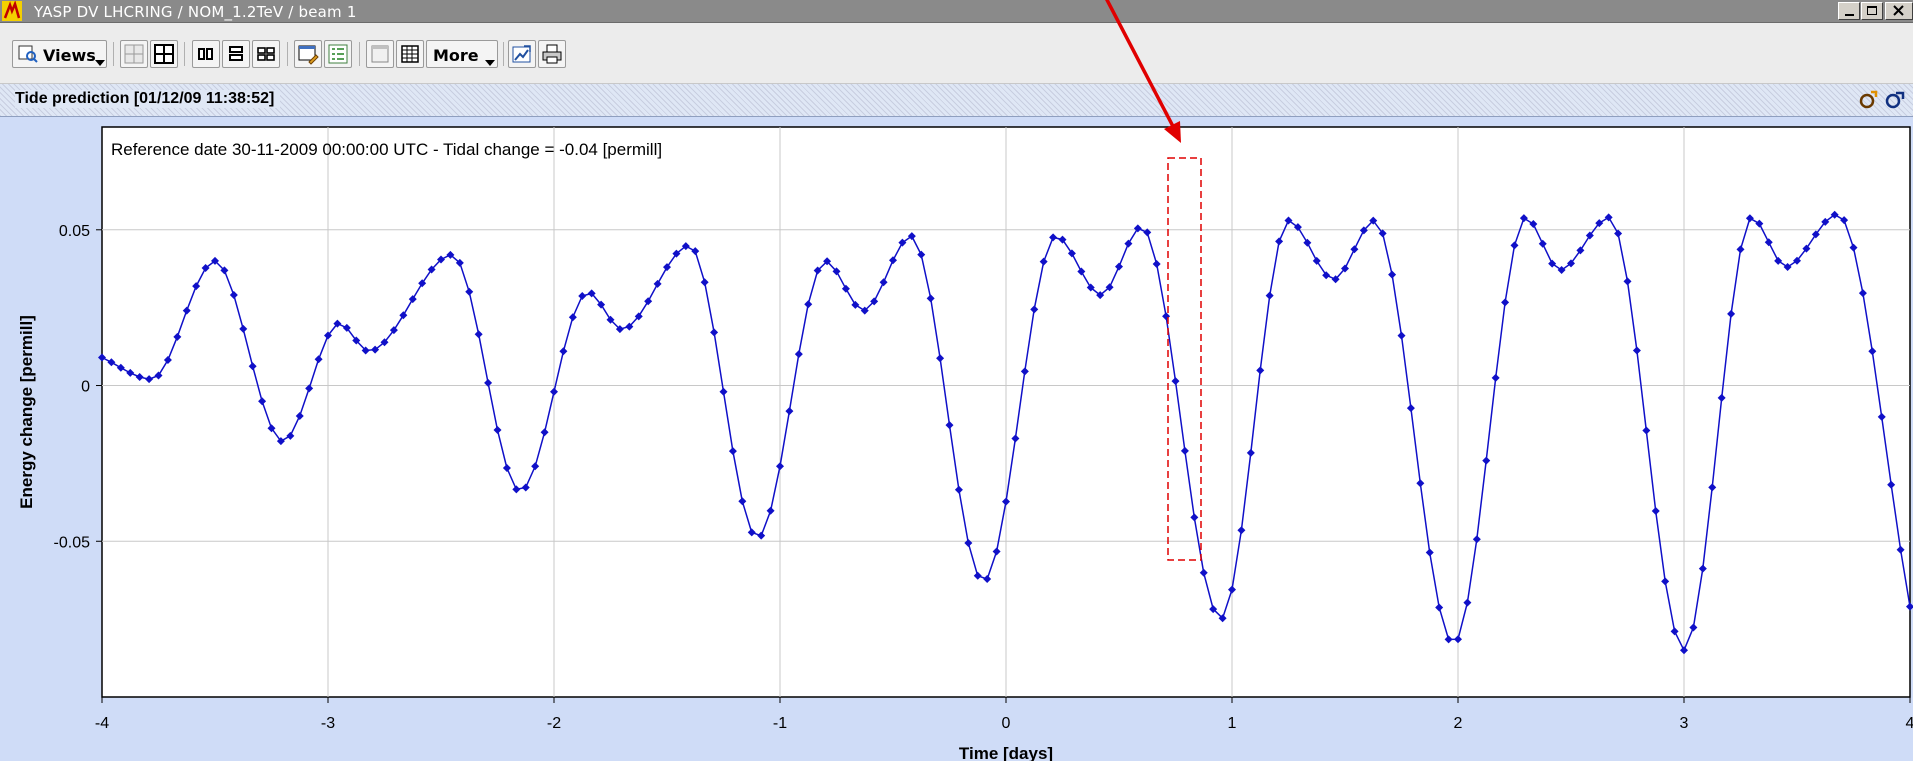 The image size is (1913, 761). I want to click on tile-layout-icon, so click(164, 54).